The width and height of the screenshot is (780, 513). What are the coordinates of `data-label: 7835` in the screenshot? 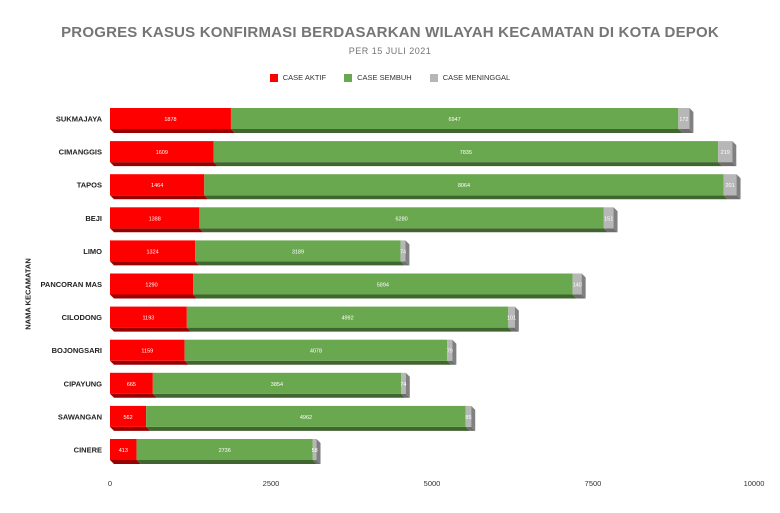 It's located at (466, 153).